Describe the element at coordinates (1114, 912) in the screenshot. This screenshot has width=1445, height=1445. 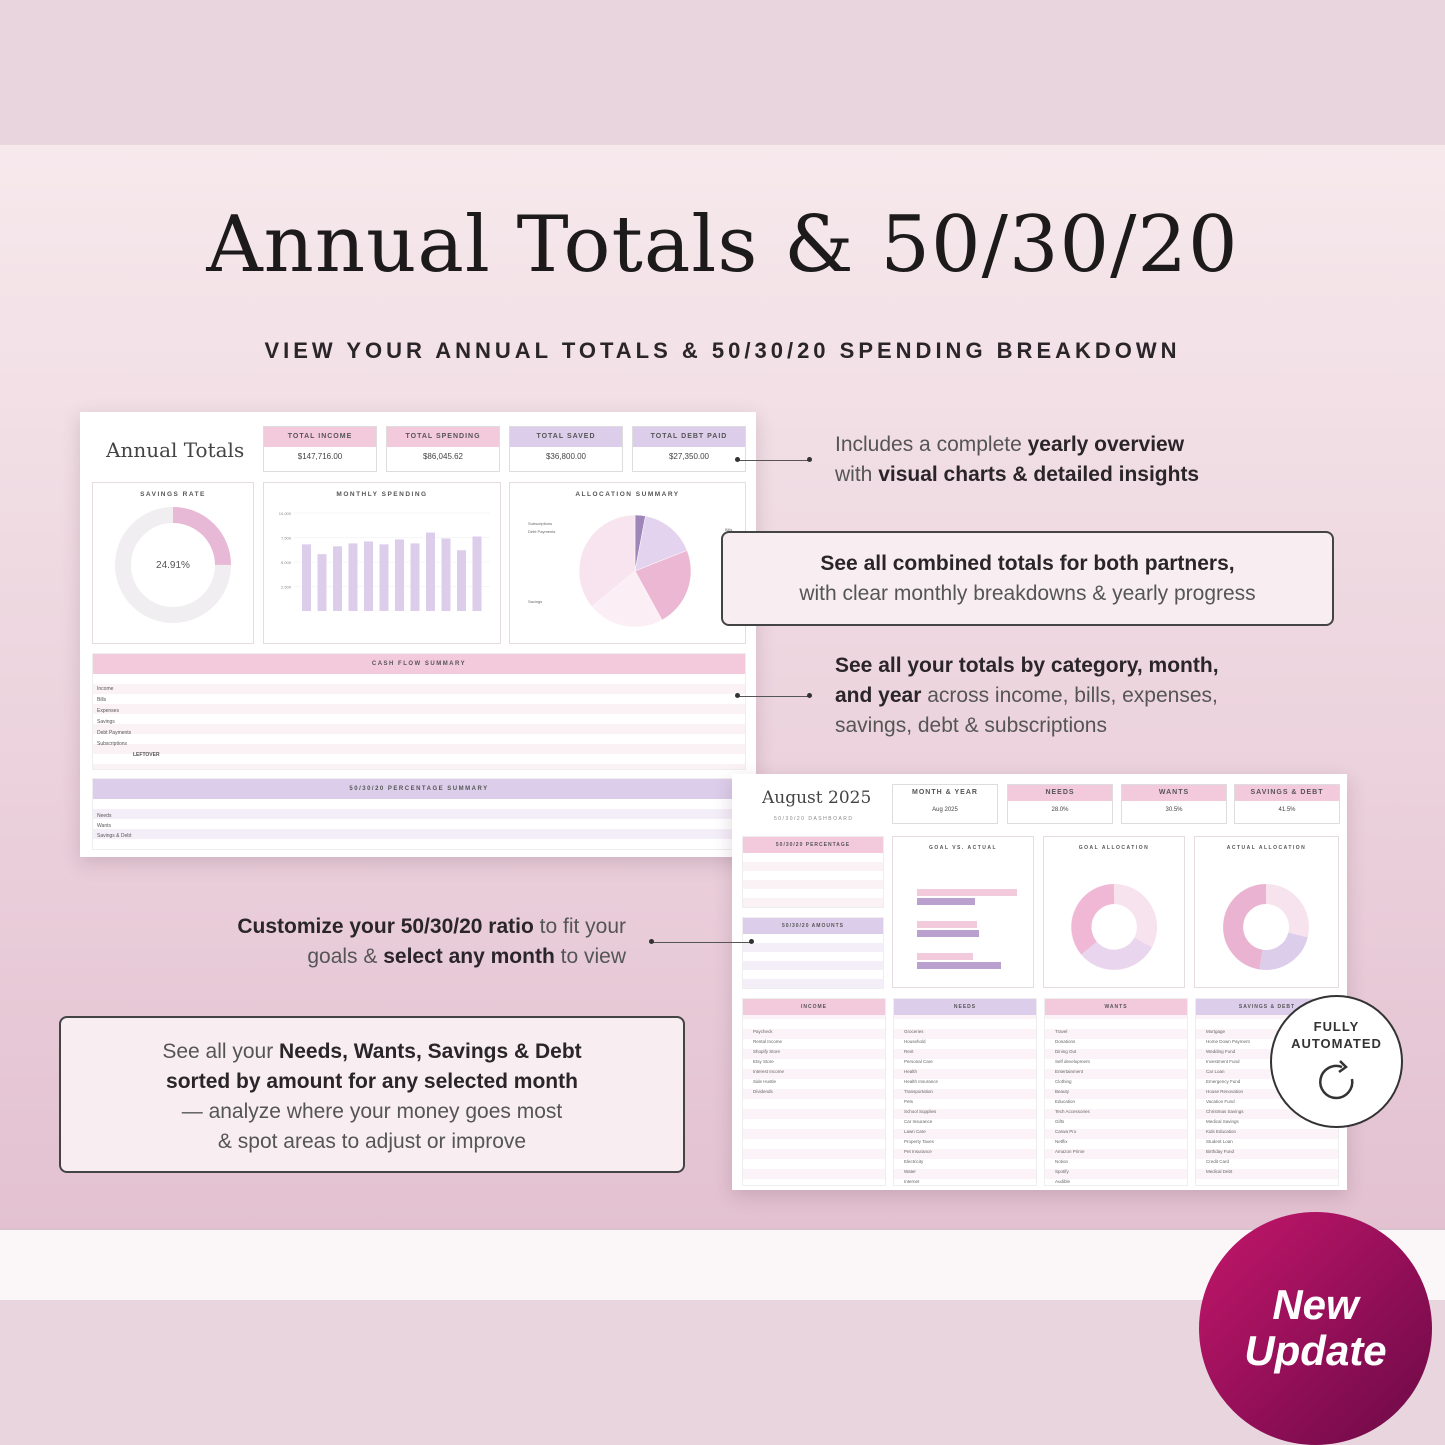
I see `goal-allocation-card: GOAL ALLOCATION` at that location.